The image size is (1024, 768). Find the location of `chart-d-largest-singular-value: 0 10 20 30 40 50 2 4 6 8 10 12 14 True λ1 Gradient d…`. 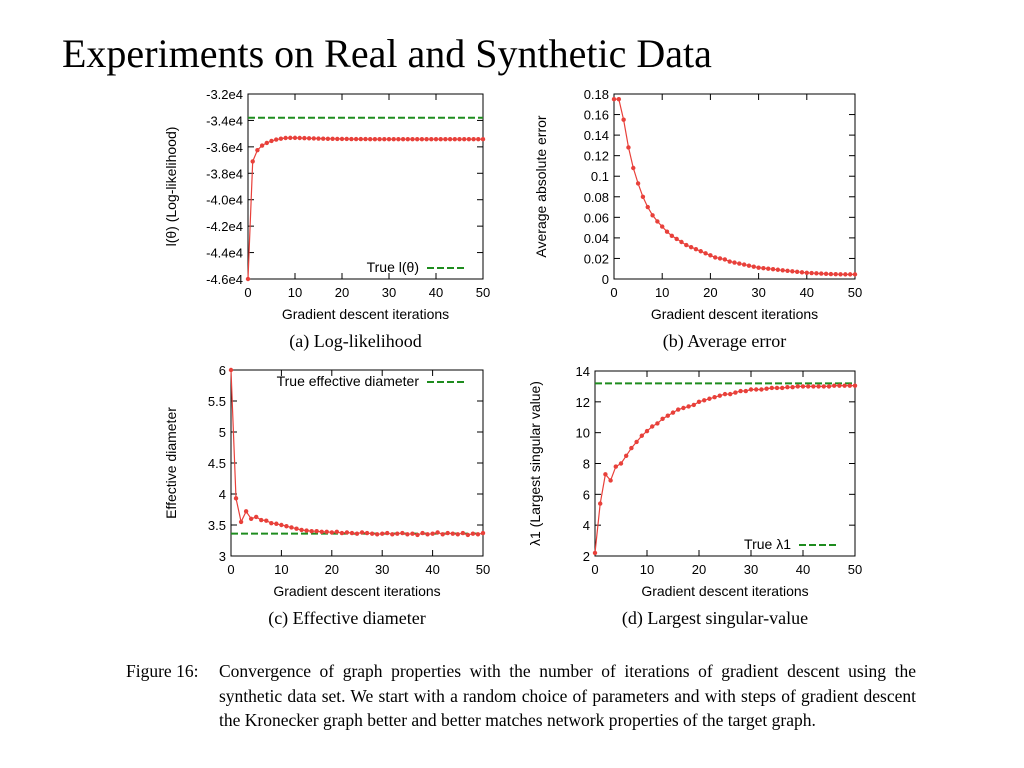

chart-d-largest-singular-value: 0 10 20 30 40 50 2 4 6 8 10 12 14 True λ1 Gradient d… is located at coordinates (694, 496).